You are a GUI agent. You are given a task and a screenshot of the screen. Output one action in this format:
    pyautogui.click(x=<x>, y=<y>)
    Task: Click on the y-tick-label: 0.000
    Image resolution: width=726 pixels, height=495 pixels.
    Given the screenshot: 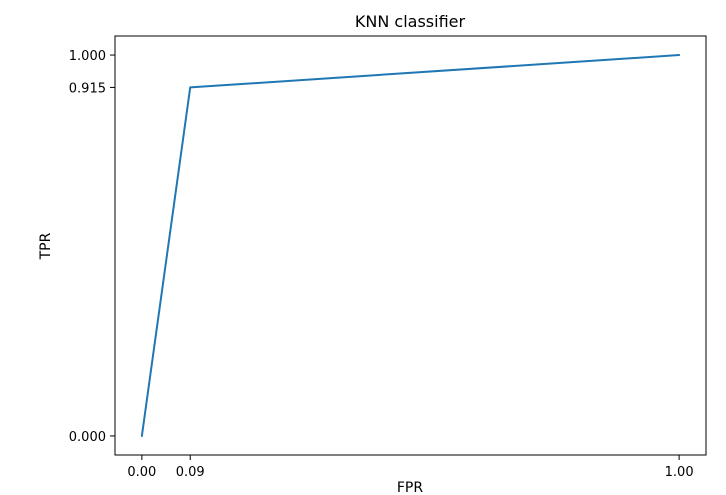 What is the action you would take?
    pyautogui.click(x=87, y=437)
    